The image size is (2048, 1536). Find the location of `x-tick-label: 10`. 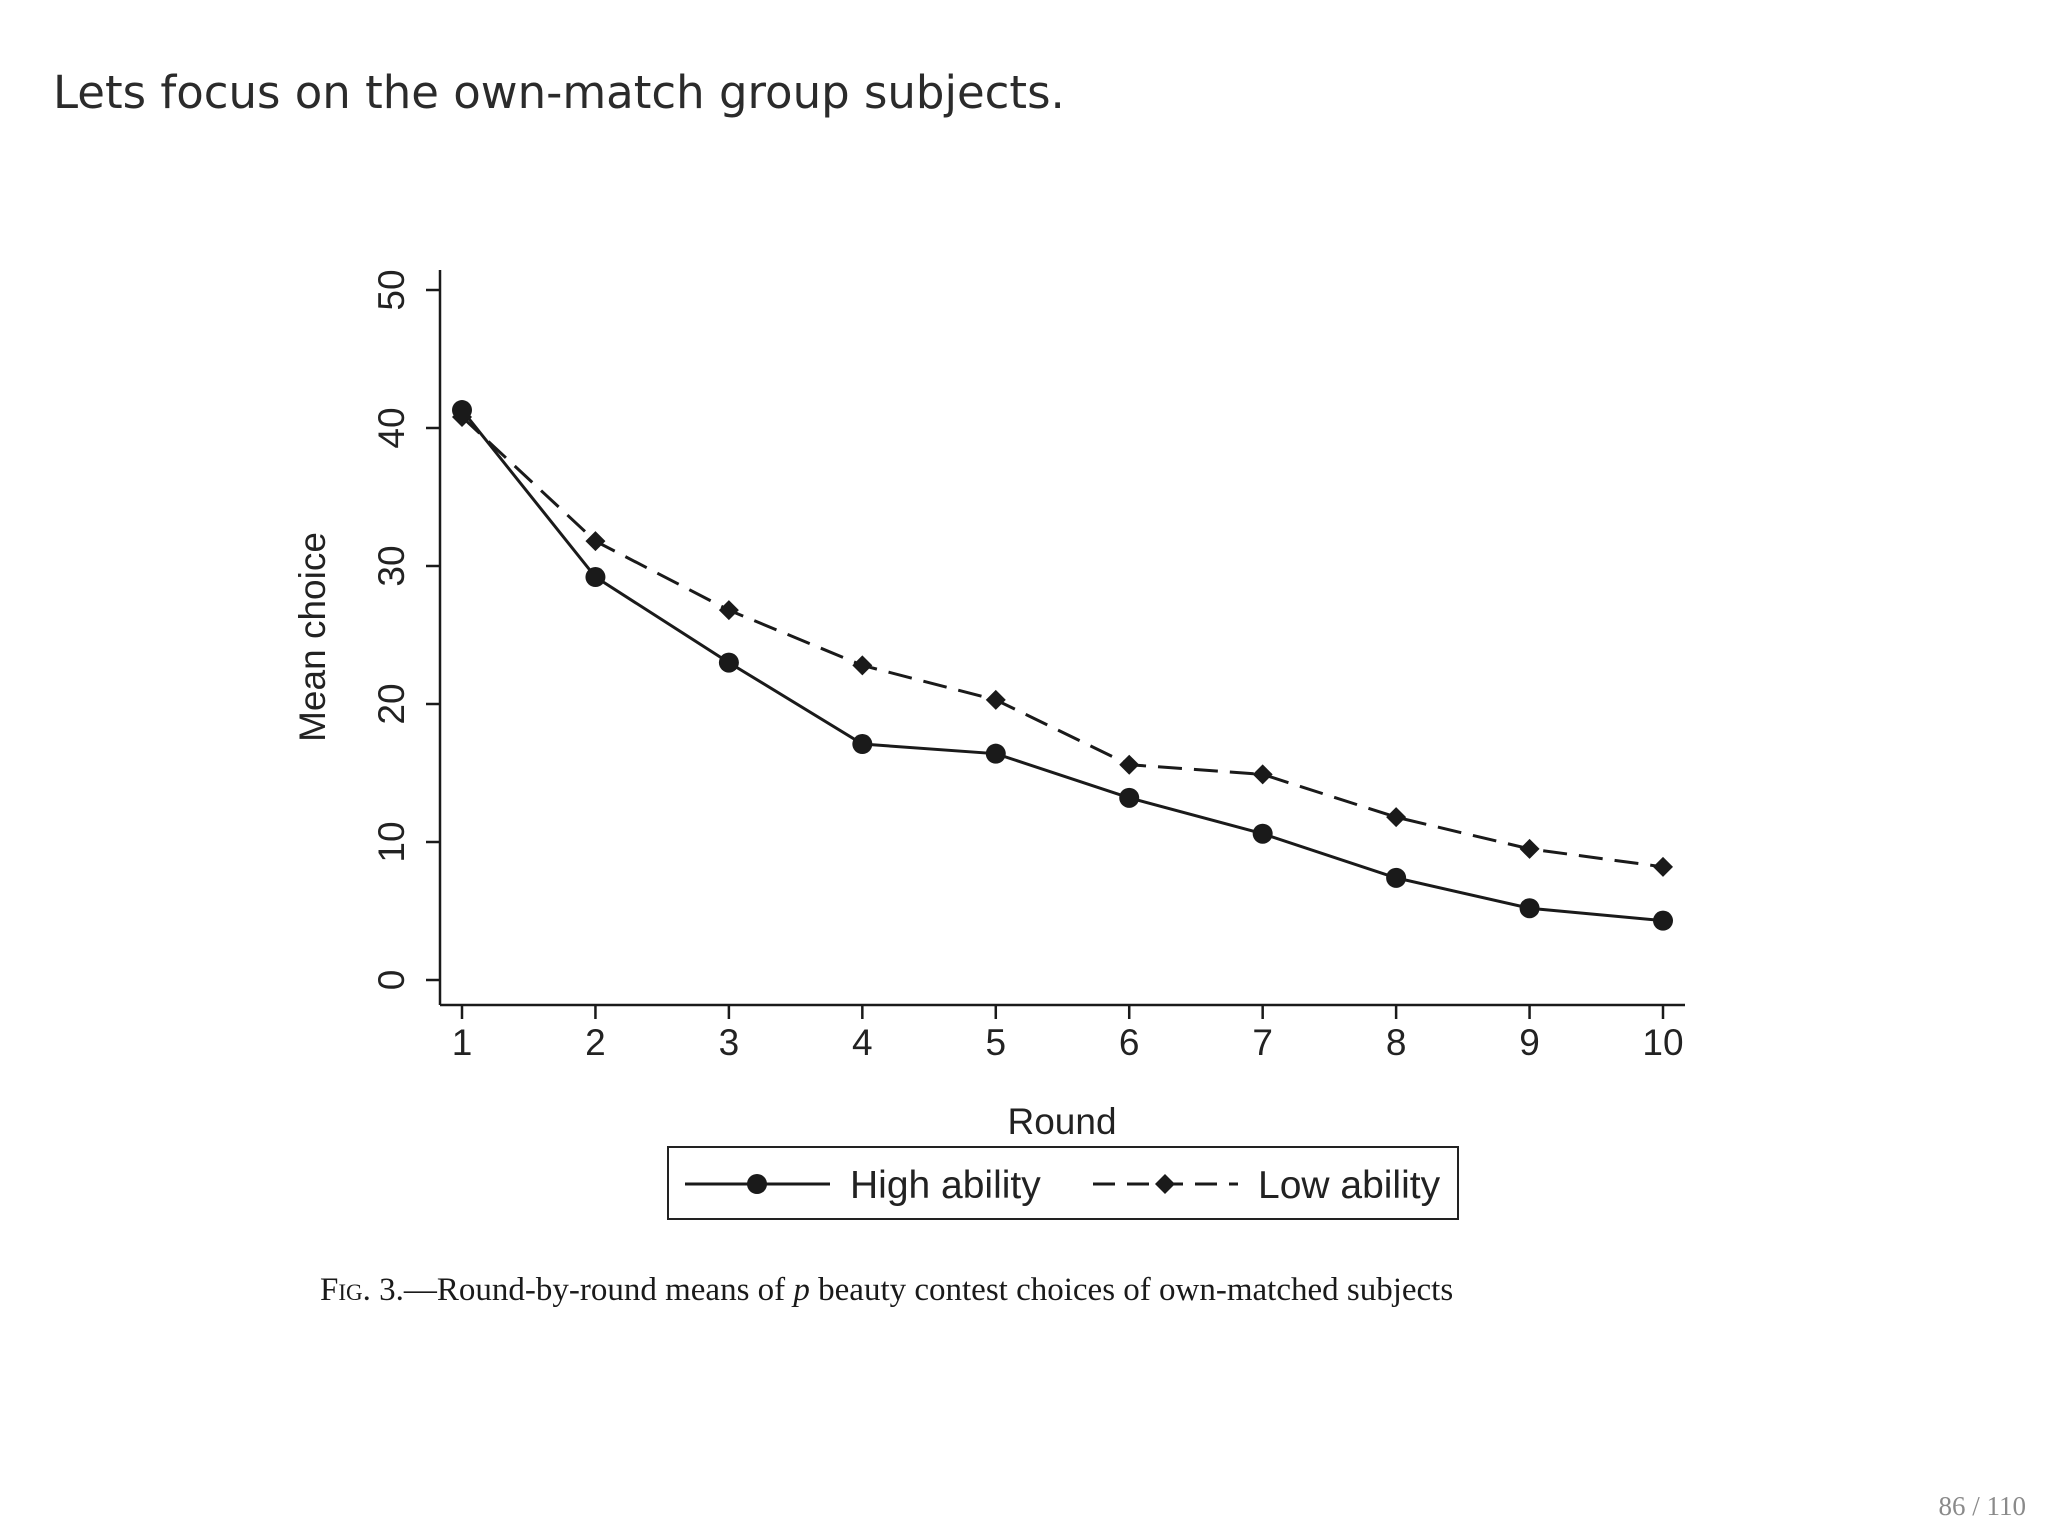

x-tick-label: 10 is located at coordinates (1662, 1042).